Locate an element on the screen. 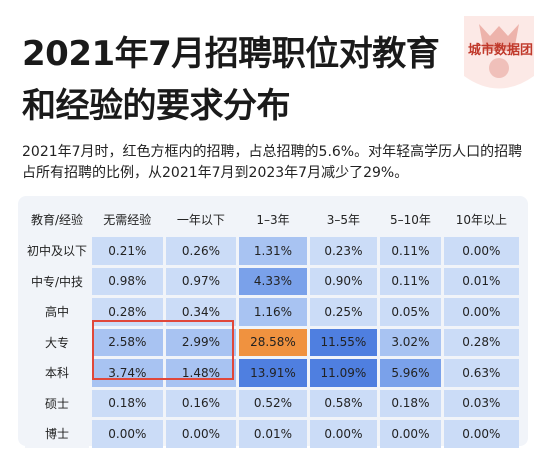 This screenshot has width=550, height=462. column-header: 3–5年 is located at coordinates (343, 219).